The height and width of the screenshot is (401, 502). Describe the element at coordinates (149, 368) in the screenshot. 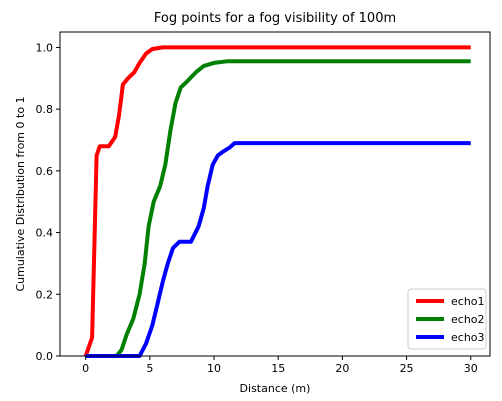

I see `x-tick-label: 5` at that location.